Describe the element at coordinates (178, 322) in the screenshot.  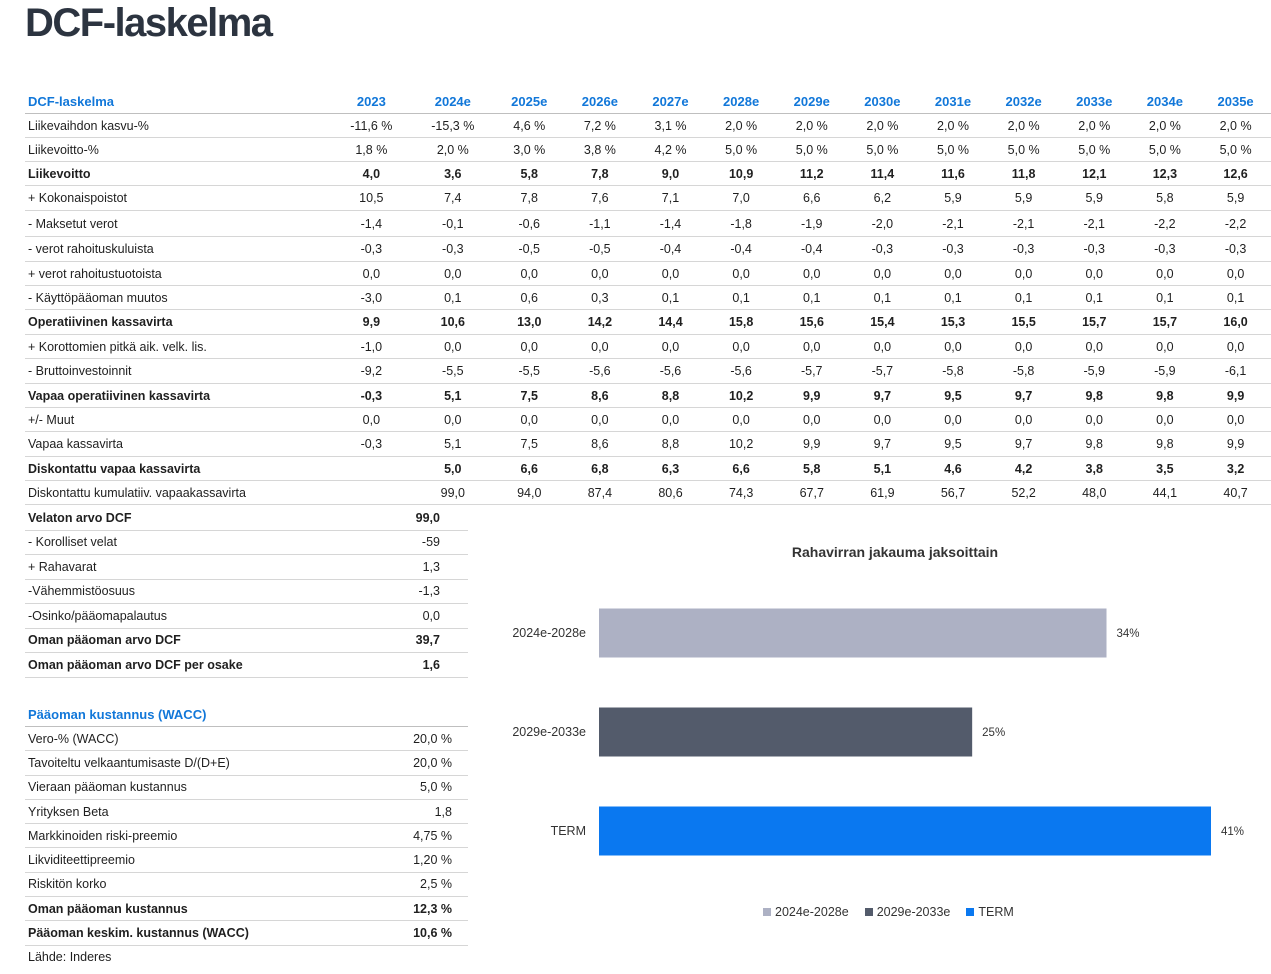
I see `row-label: Operatiivinen kassavirta` at that location.